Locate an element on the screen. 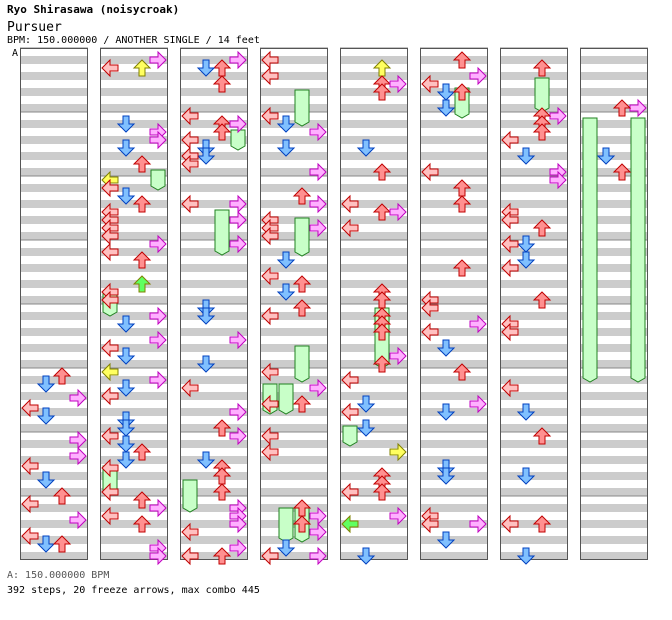  chart-column is located at coordinates (54, 303).